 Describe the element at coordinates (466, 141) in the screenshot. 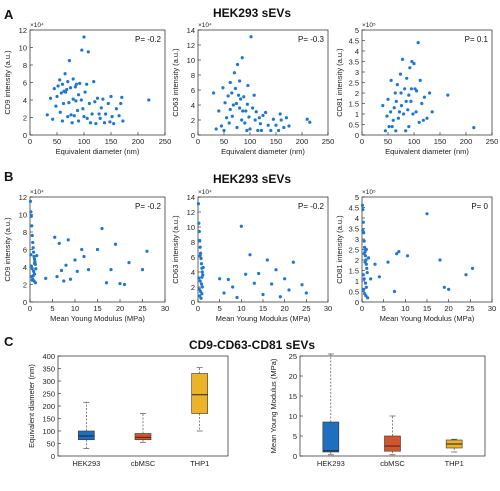

I see `x-tick-label: 200` at that location.